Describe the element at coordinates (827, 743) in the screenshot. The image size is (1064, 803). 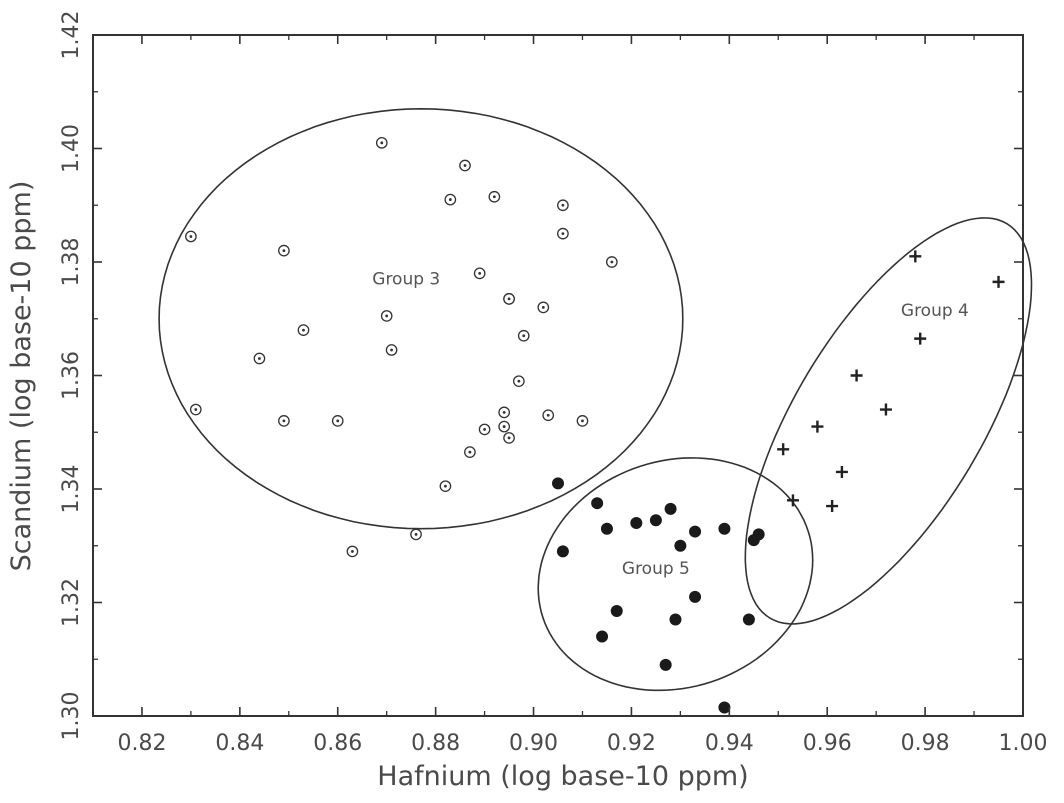
I see `x-tick-label-0.96: 0.96` at that location.